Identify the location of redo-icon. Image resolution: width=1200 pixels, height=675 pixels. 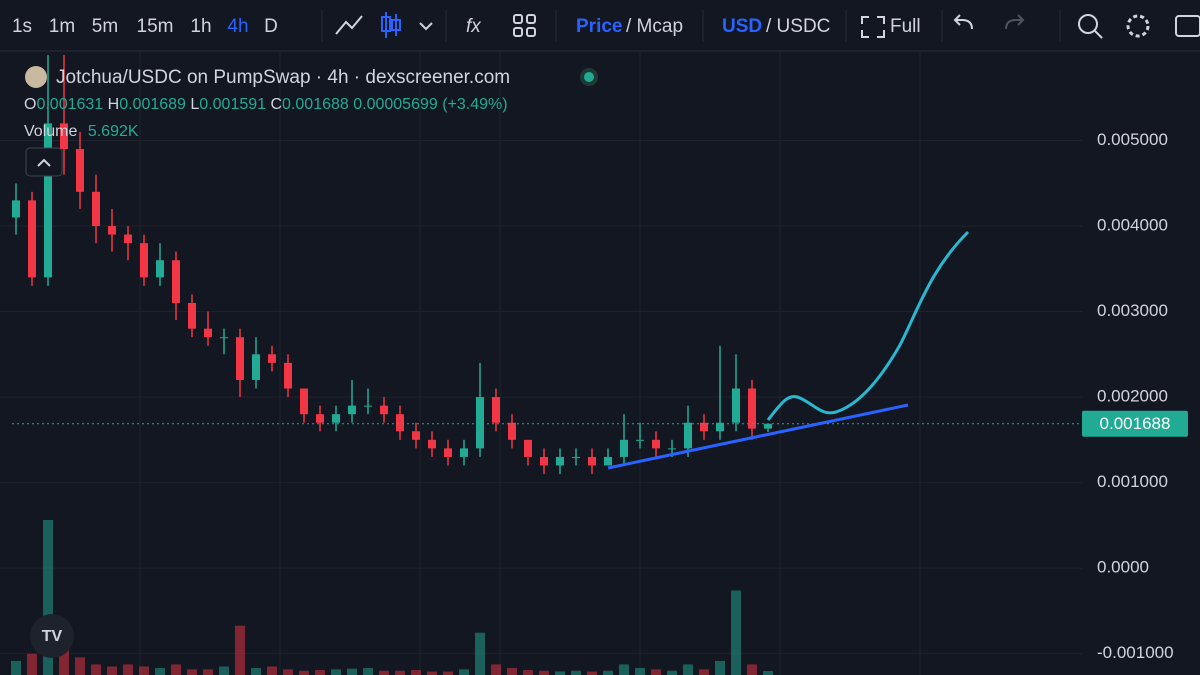
(1015, 22).